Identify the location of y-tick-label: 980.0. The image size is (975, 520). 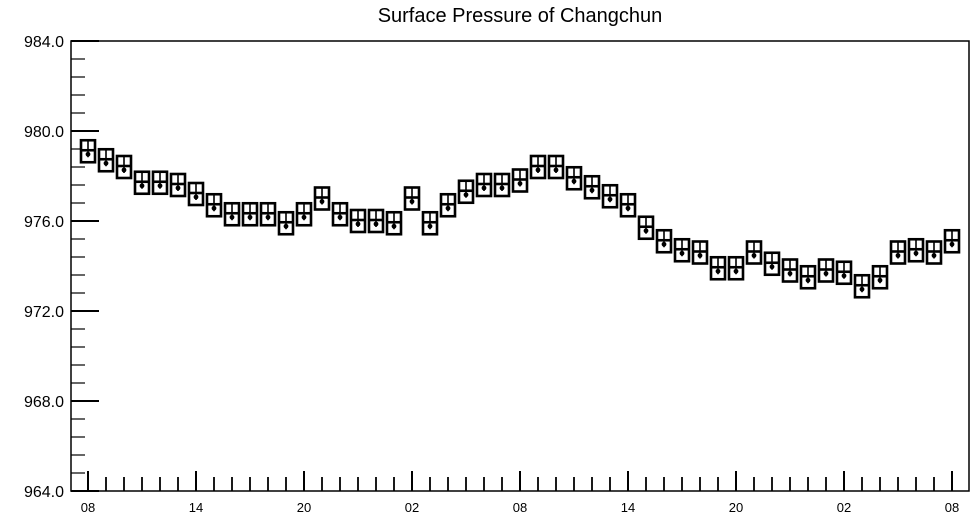
(44, 132).